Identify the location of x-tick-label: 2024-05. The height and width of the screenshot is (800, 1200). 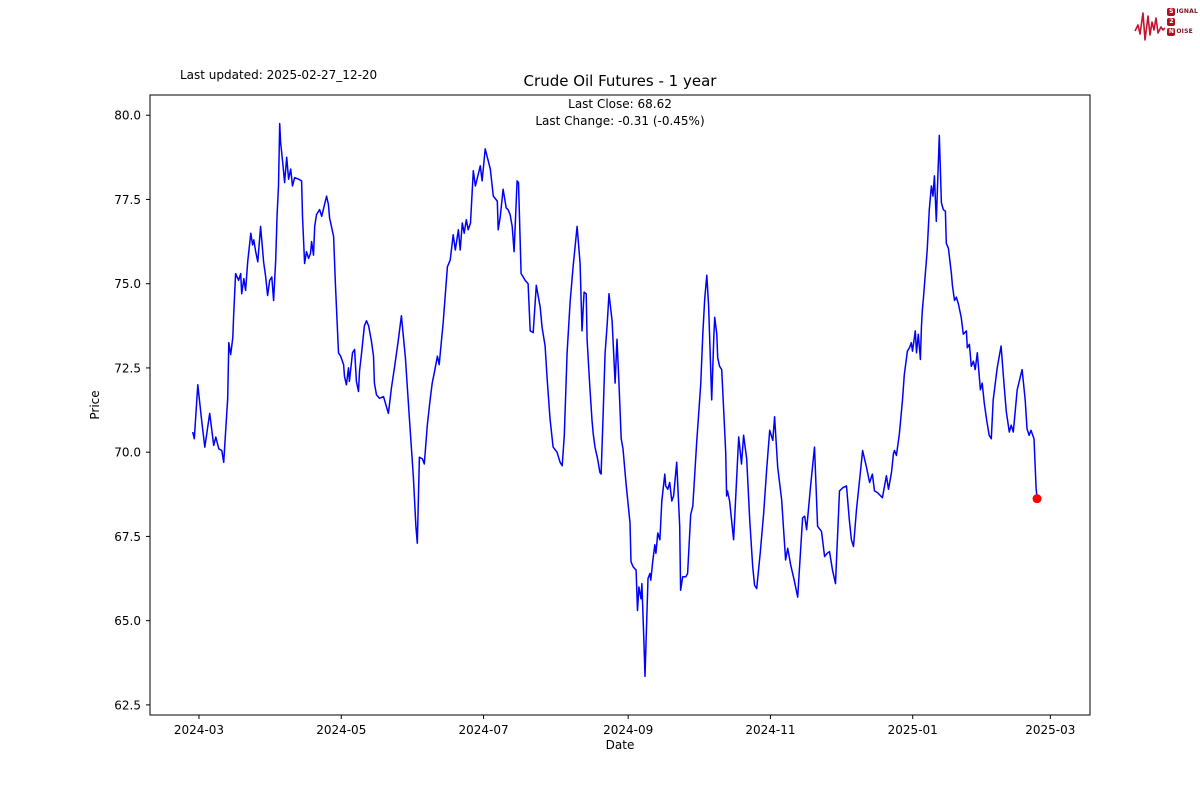
(341, 730).